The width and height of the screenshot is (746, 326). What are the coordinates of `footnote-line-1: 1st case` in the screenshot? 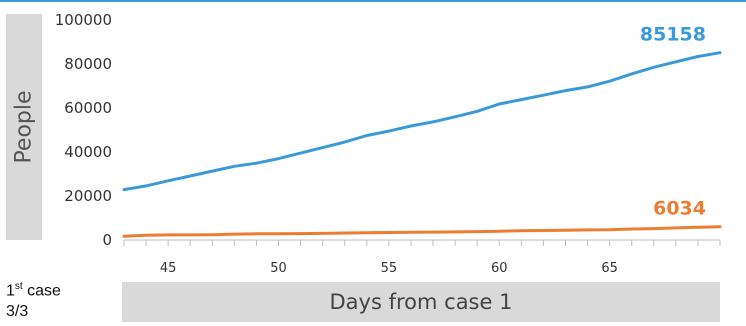 It's located at (33, 288).